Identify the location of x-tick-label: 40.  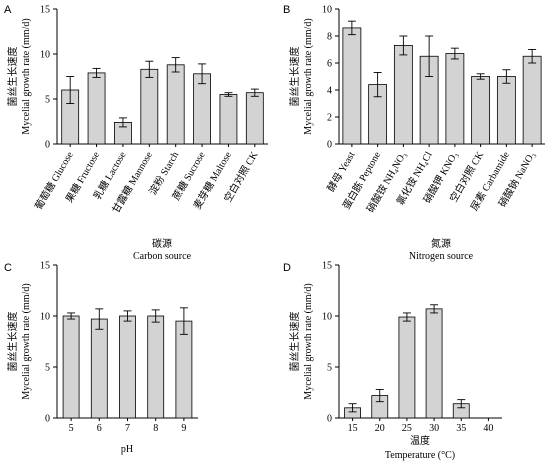
(488, 428).